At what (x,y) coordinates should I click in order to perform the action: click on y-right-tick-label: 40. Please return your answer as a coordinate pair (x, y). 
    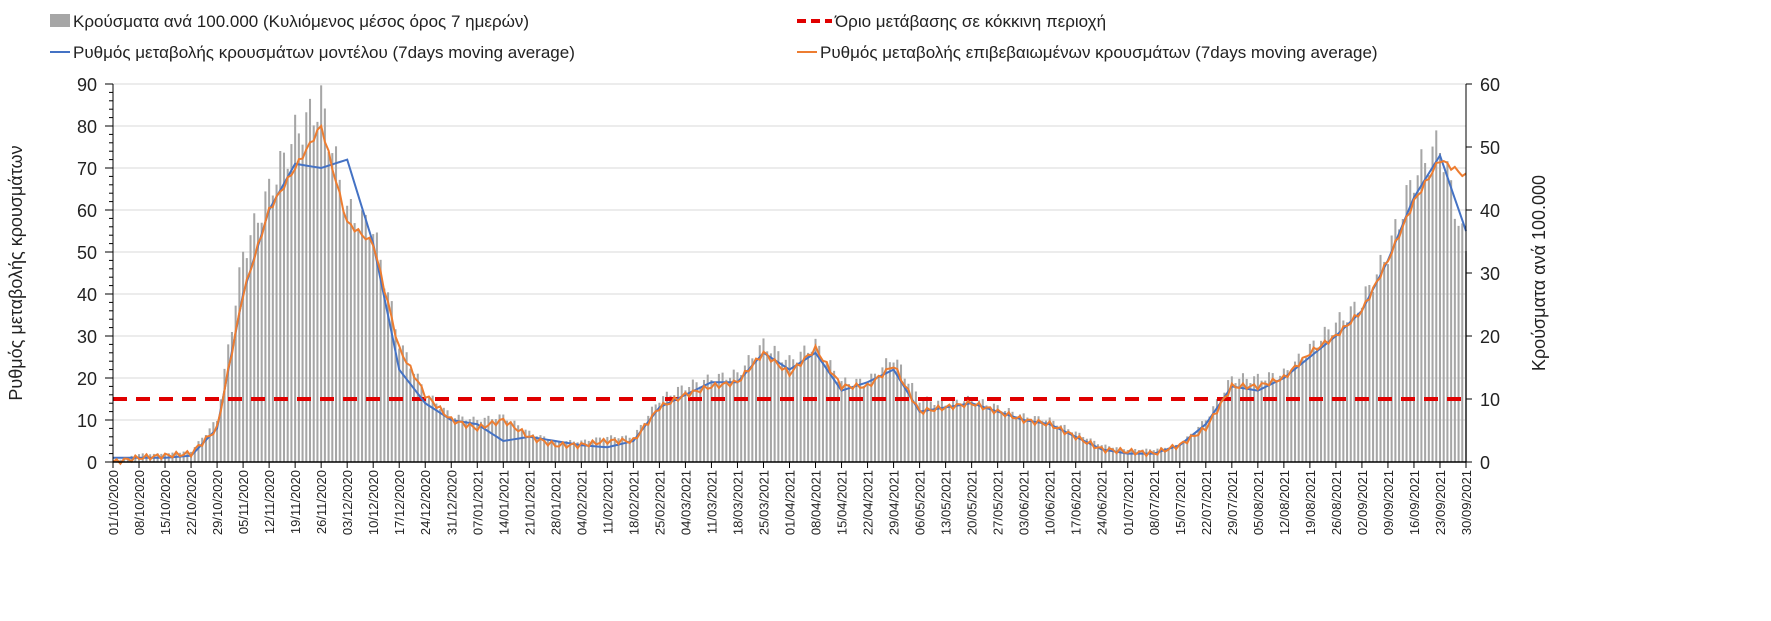
    Looking at the image, I should click on (1490, 211).